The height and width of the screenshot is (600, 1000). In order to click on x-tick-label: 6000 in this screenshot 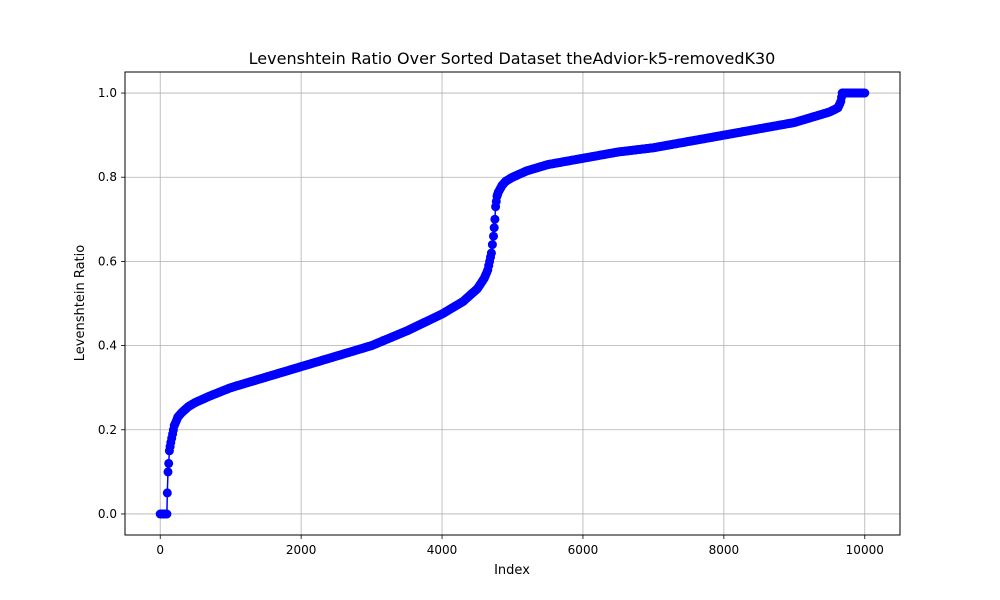, I will do `click(583, 550)`.